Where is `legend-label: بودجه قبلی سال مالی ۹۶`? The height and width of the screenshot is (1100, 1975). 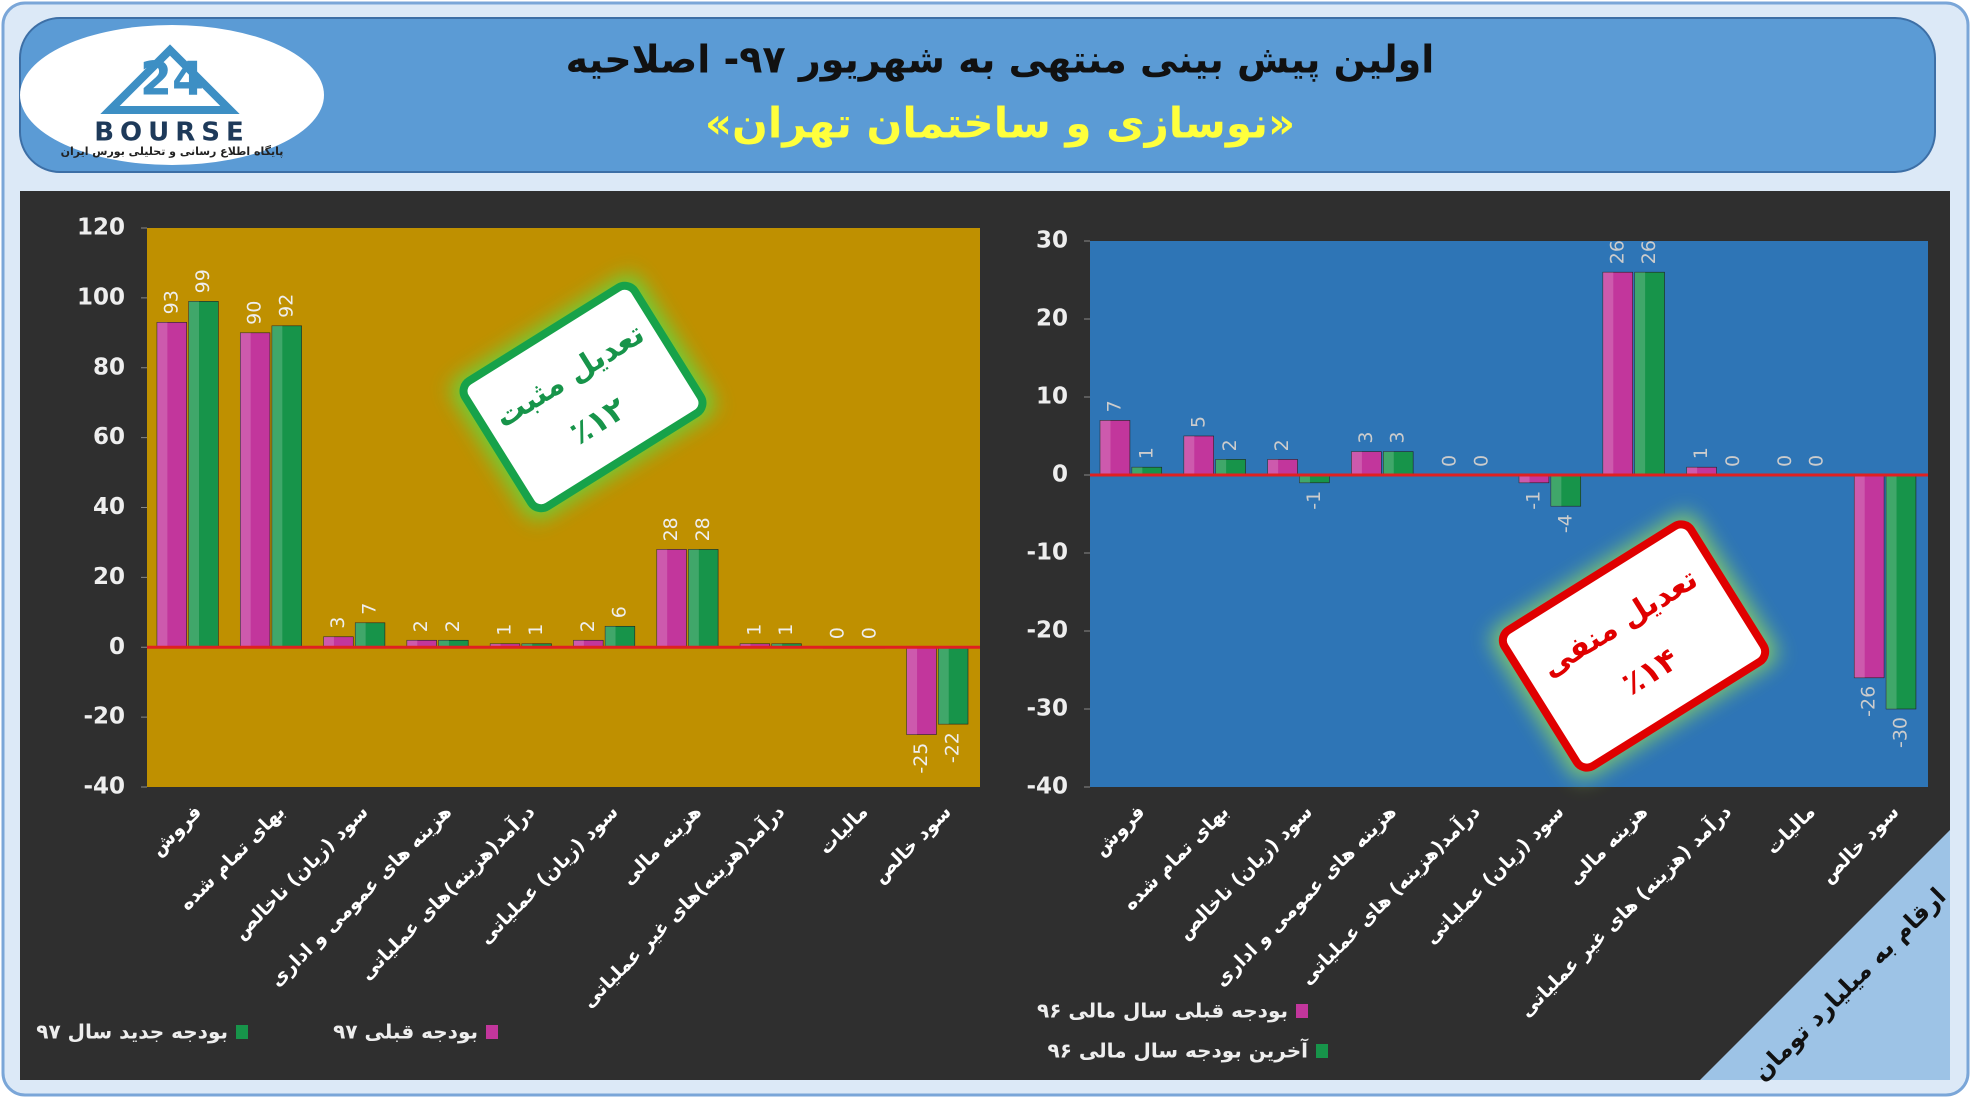 legend-label: بودجه قبلی سال مالی ۹۶ is located at coordinates (1162, 1011).